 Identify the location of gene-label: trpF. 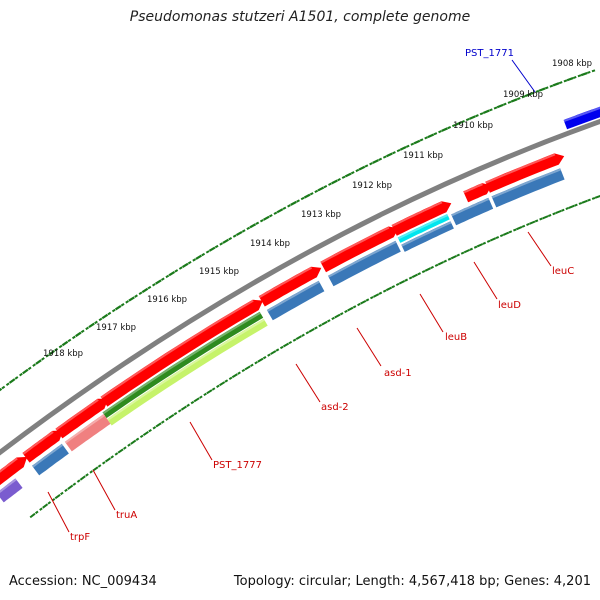
(80, 537).